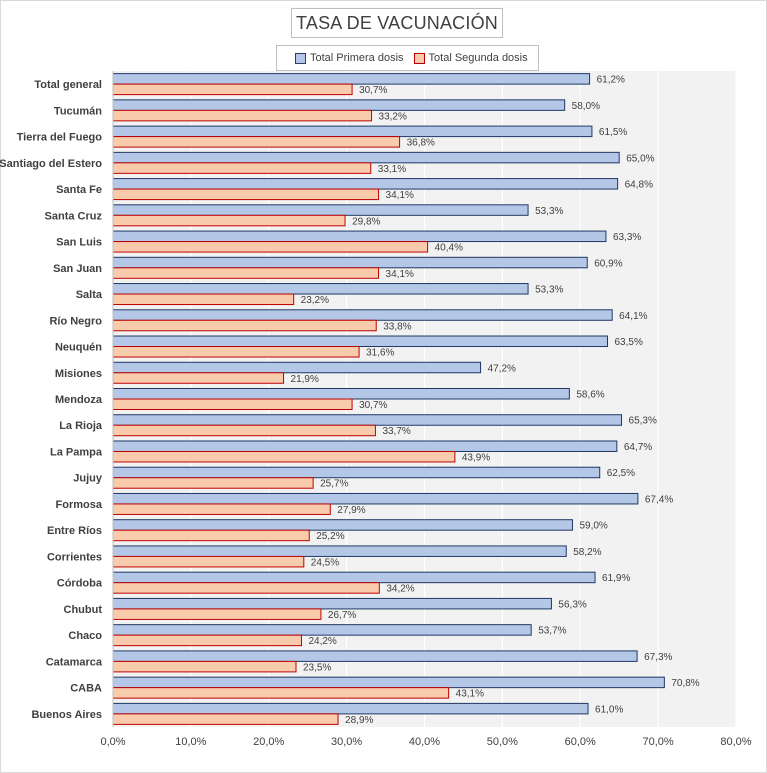  Describe the element at coordinates (79, 243) in the screenshot. I see `category-label: San Luis` at that location.